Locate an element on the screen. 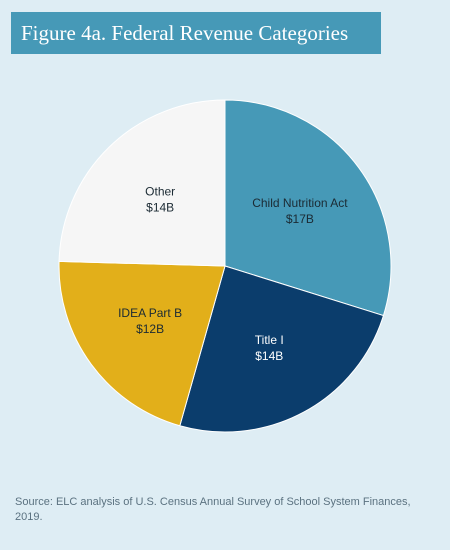  slice-label: Child Nutrition Act is located at coordinates (300, 203).